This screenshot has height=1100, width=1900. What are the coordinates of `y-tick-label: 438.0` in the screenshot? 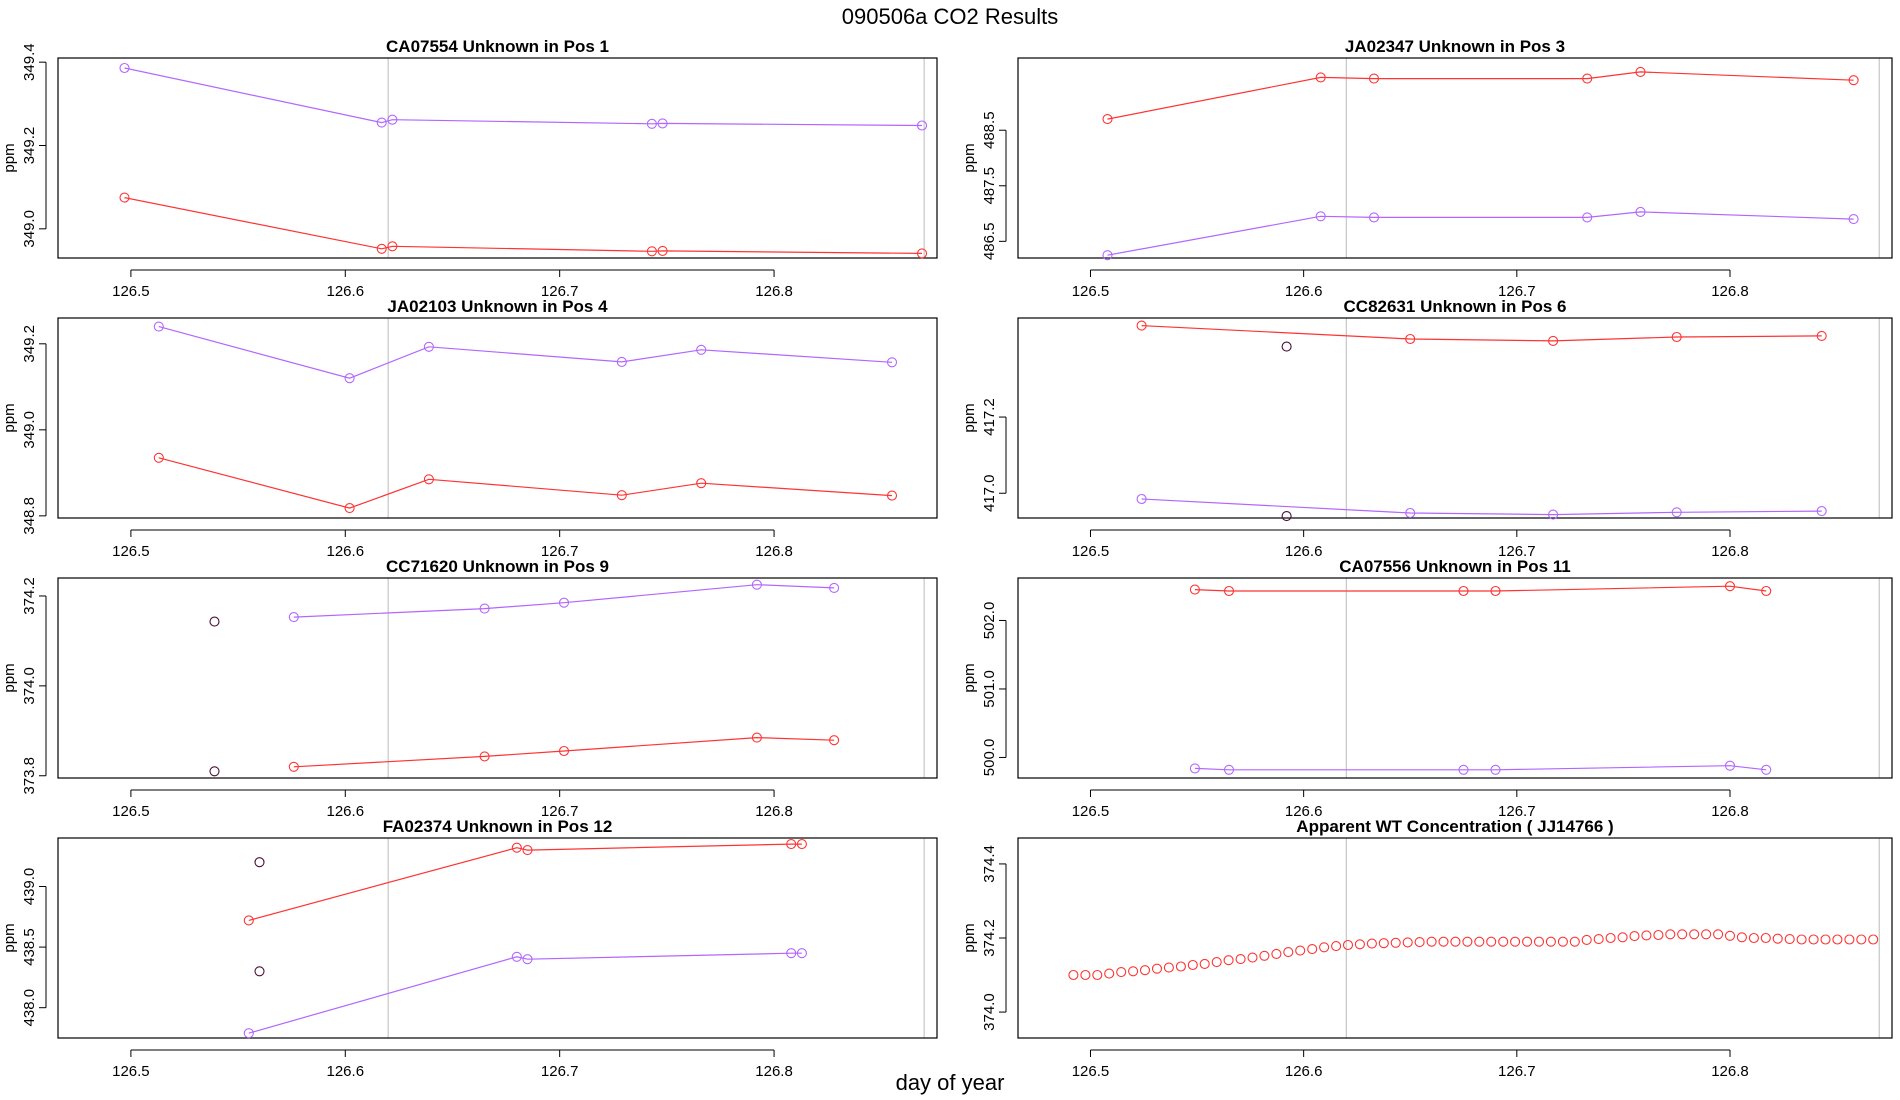 It's located at (29, 1008).